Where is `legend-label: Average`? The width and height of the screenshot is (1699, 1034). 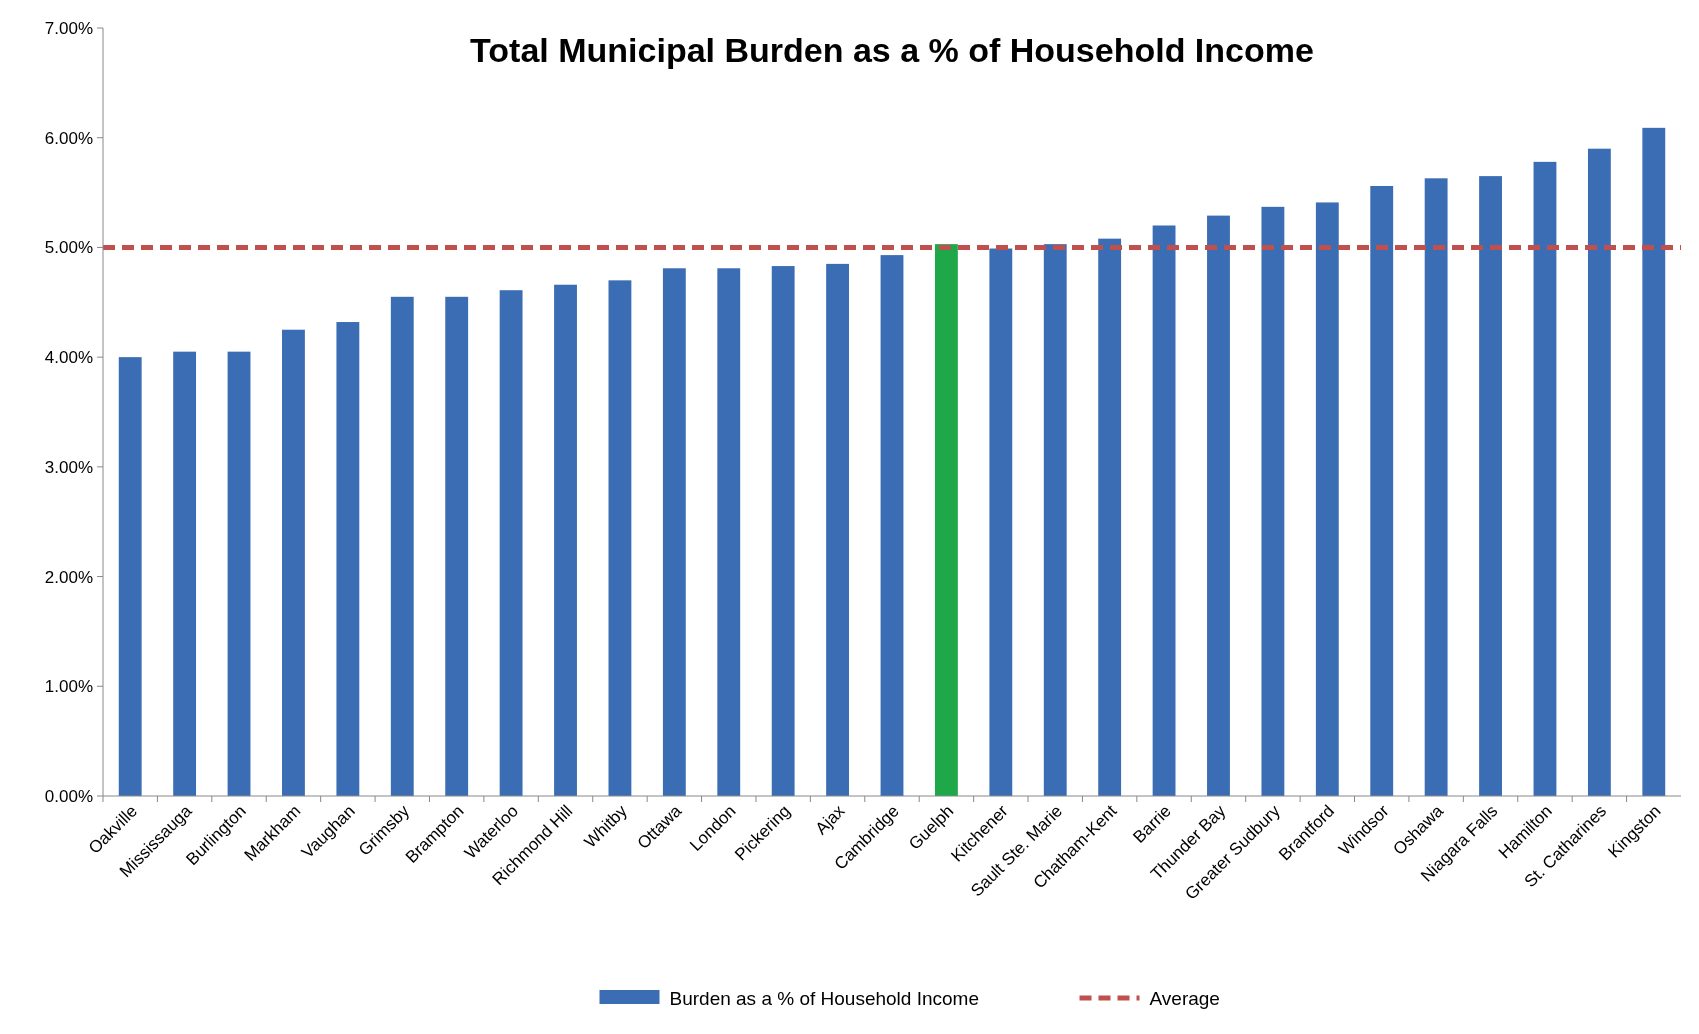 legend-label: Average is located at coordinates (1184, 998).